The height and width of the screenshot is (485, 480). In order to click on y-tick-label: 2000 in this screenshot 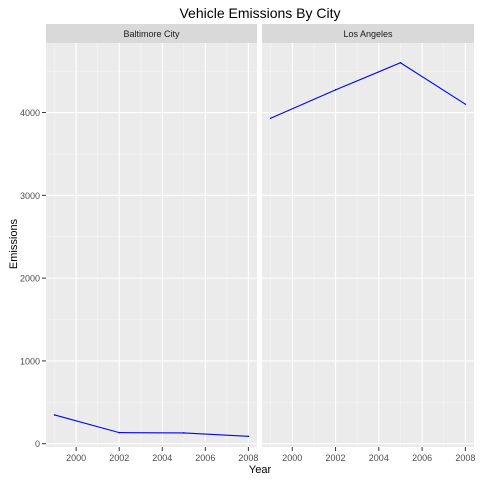, I will do `click(30, 279)`.